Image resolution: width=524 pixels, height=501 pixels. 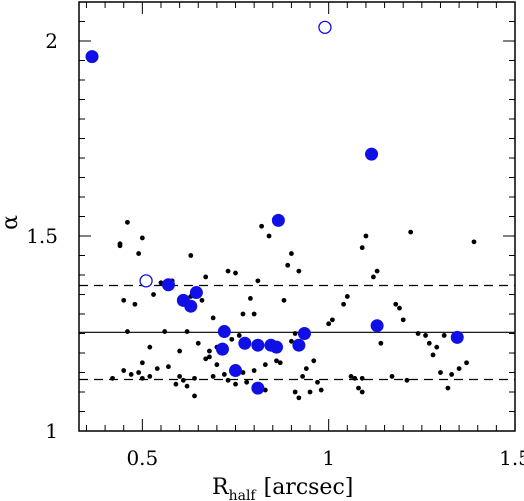 I want to click on x-axis-label: Rhalf [arcsec], so click(x=282, y=488).